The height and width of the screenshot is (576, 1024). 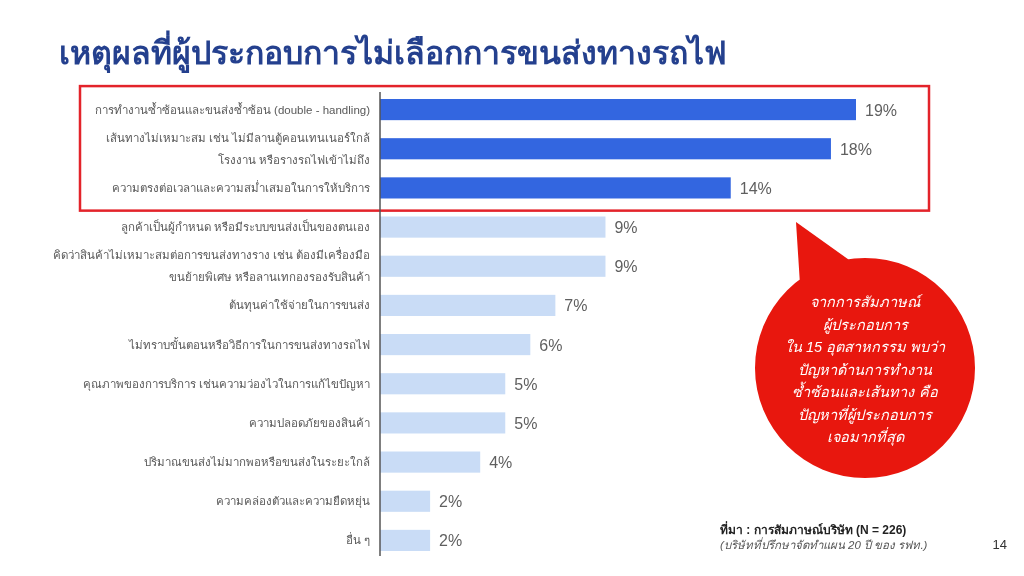 What do you see at coordinates (393, 53) in the screenshot?
I see `title: เหตุผลที่ผู้ประกอบการไม่เลือกการขนส่งทางรถไฟ` at bounding box center [393, 53].